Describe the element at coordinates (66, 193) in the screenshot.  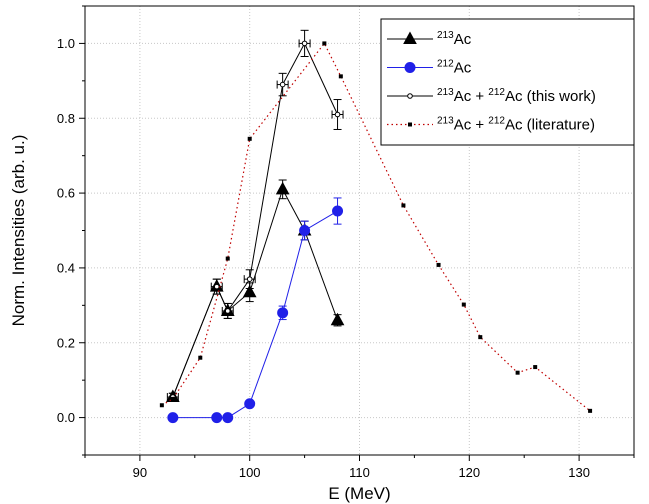
I see `y-tick-label: 0.6` at that location.